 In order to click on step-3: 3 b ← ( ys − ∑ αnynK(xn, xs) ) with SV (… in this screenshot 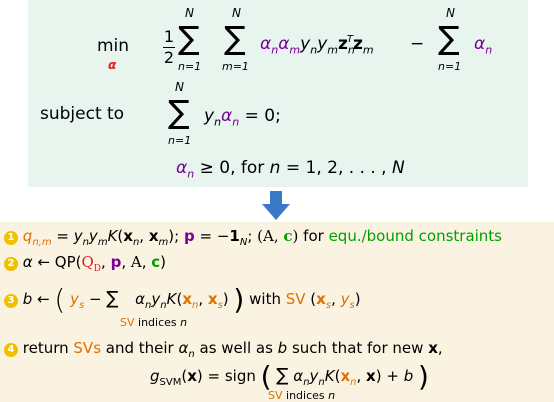, I will do `click(182, 299)`.